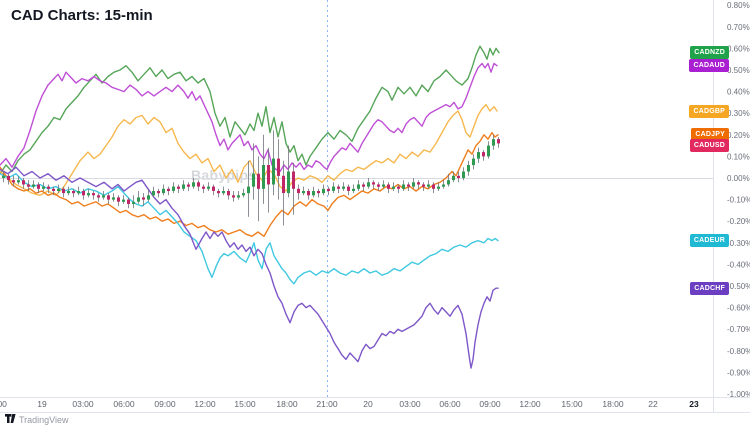 The image size is (750, 430). What do you see at coordinates (738, 70) in the screenshot?
I see `price-tick-label: 0.50%` at bounding box center [738, 70].